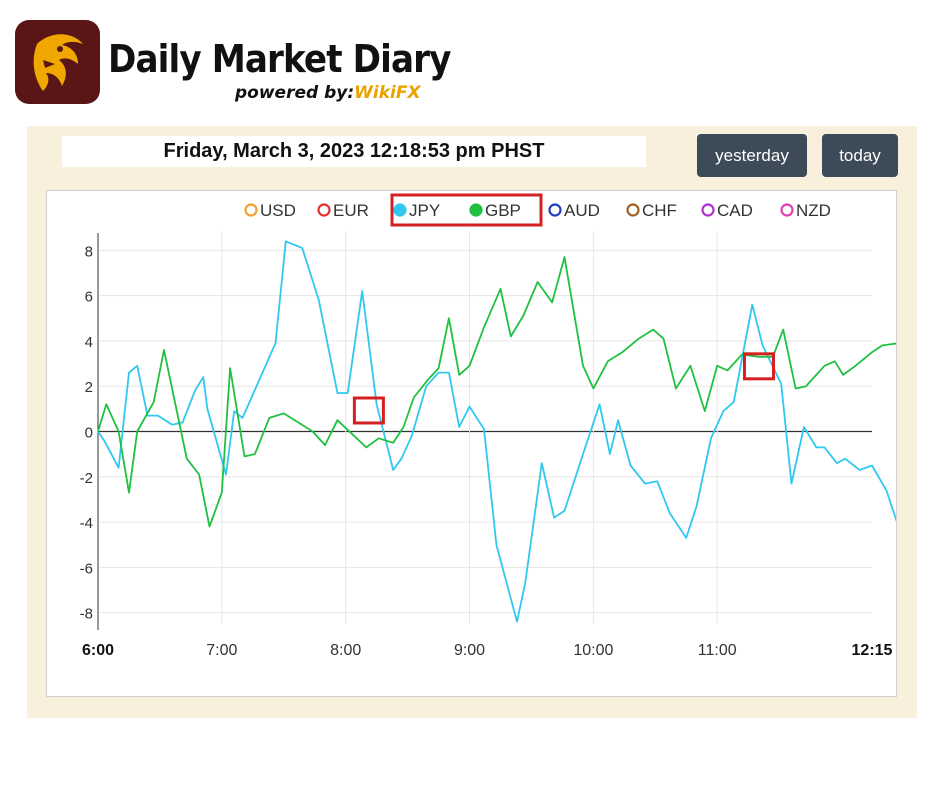 The image size is (940, 788). I want to click on legend-dot-cad, so click(708, 210).